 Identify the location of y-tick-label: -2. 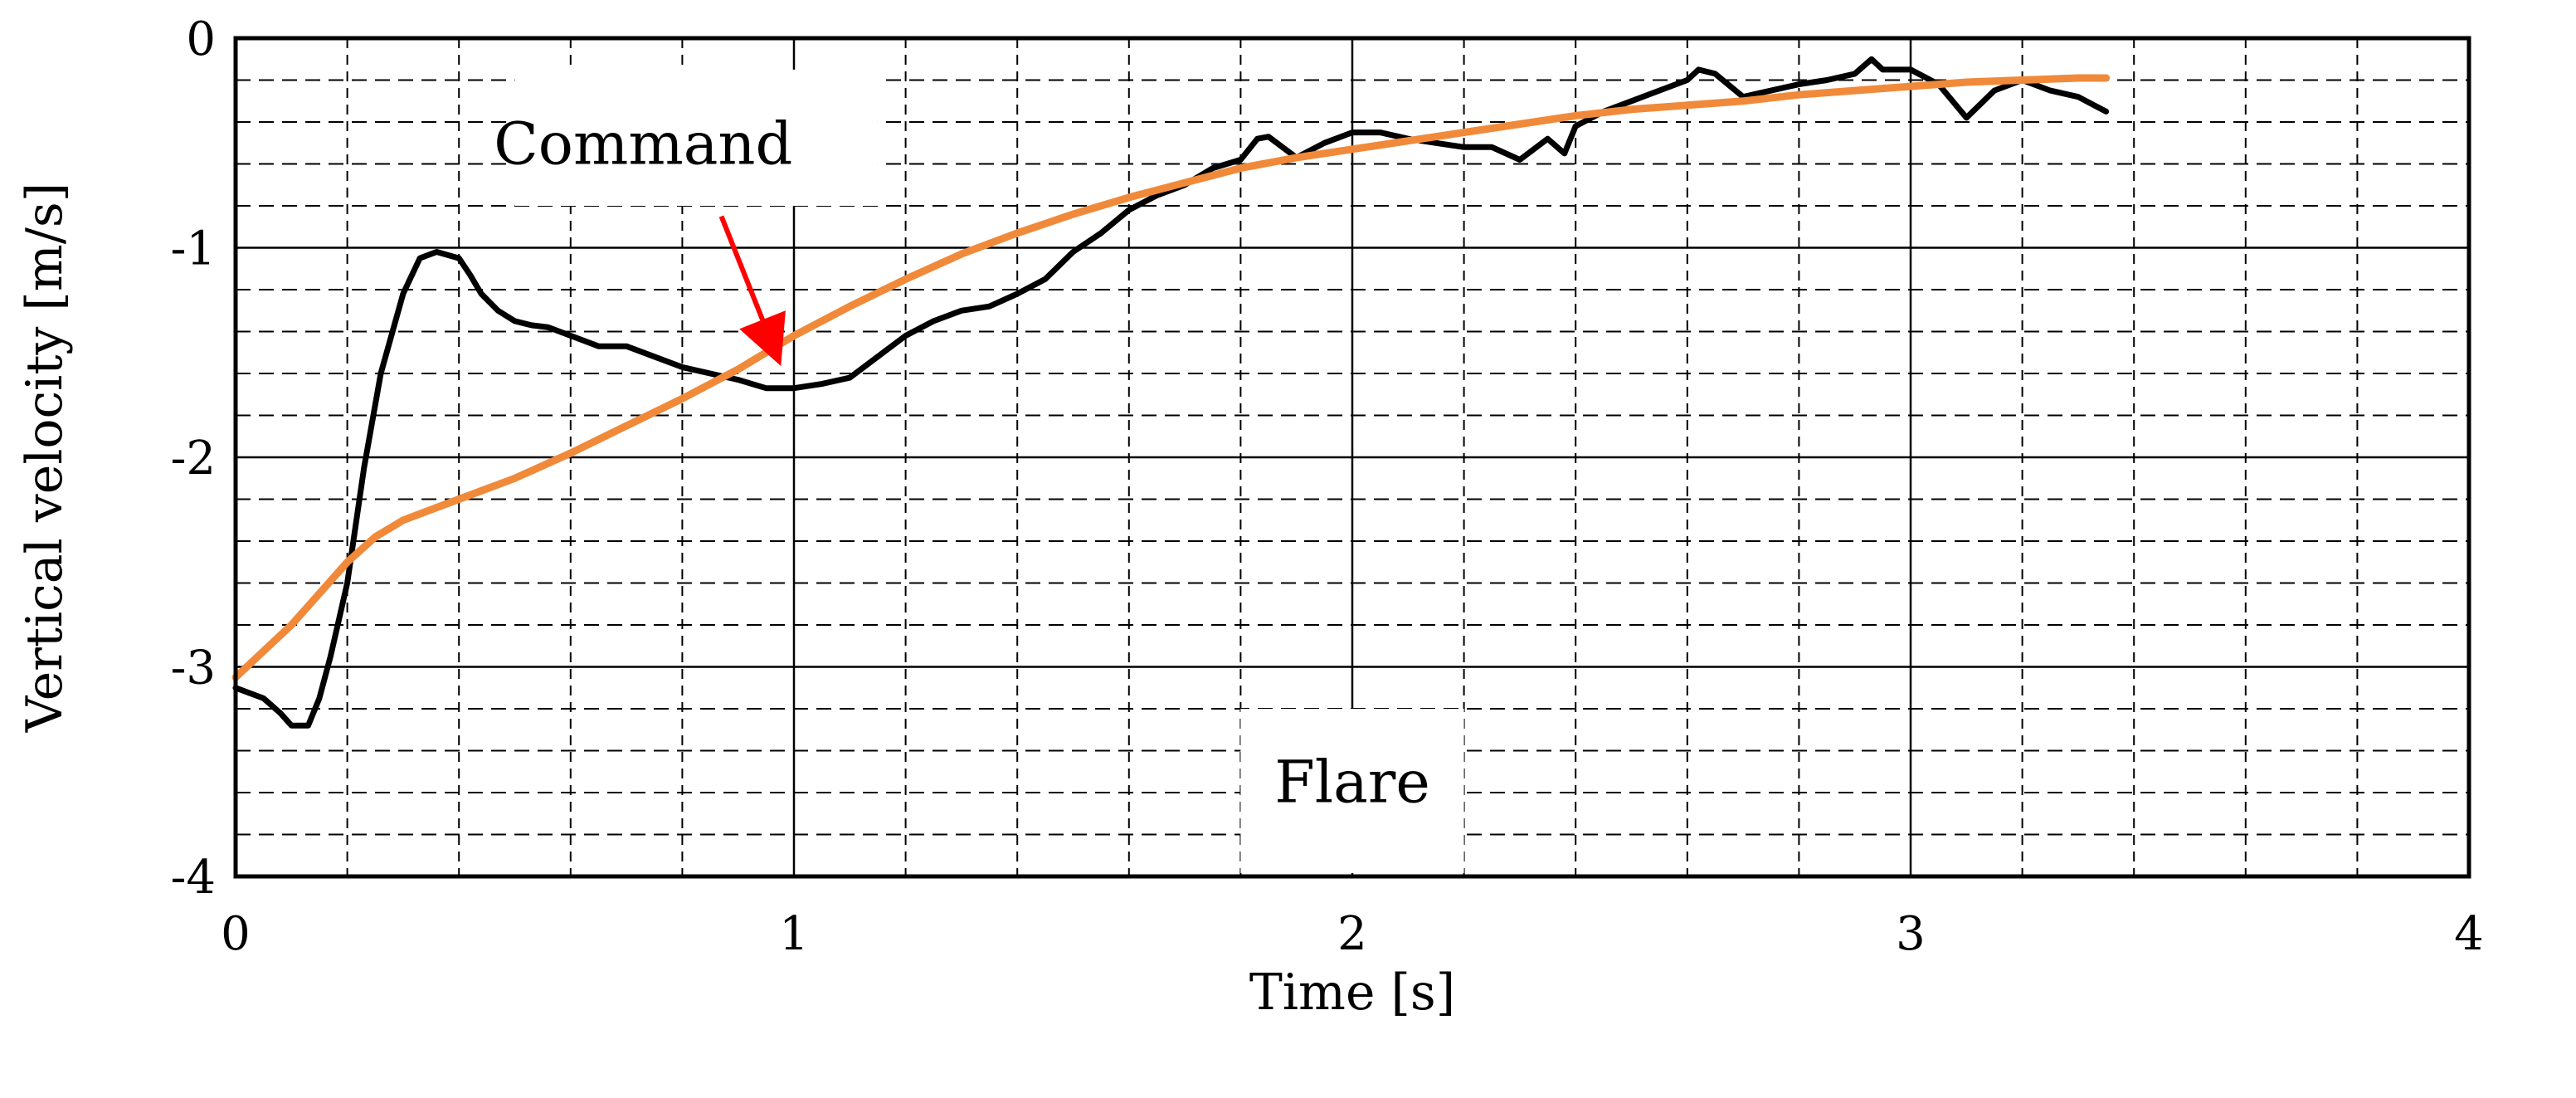
(193, 459).